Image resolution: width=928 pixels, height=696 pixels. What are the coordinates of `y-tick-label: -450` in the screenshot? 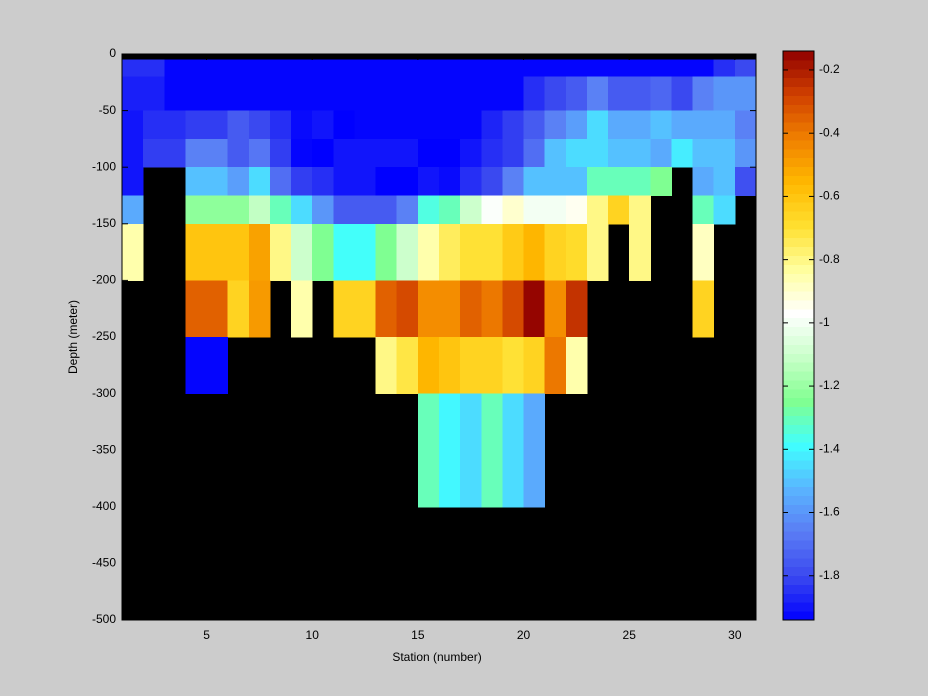 It's located at (104, 563).